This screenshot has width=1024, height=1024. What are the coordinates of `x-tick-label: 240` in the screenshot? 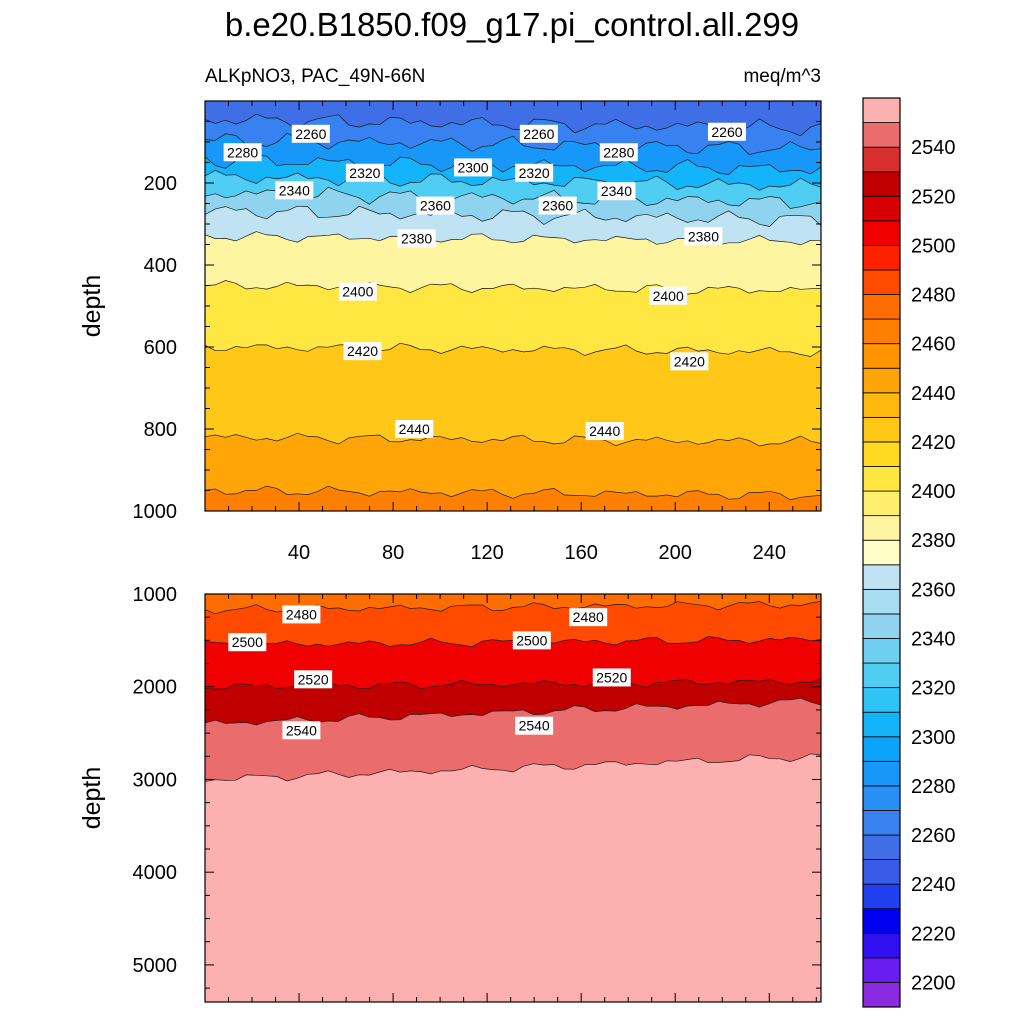 It's located at (769, 553).